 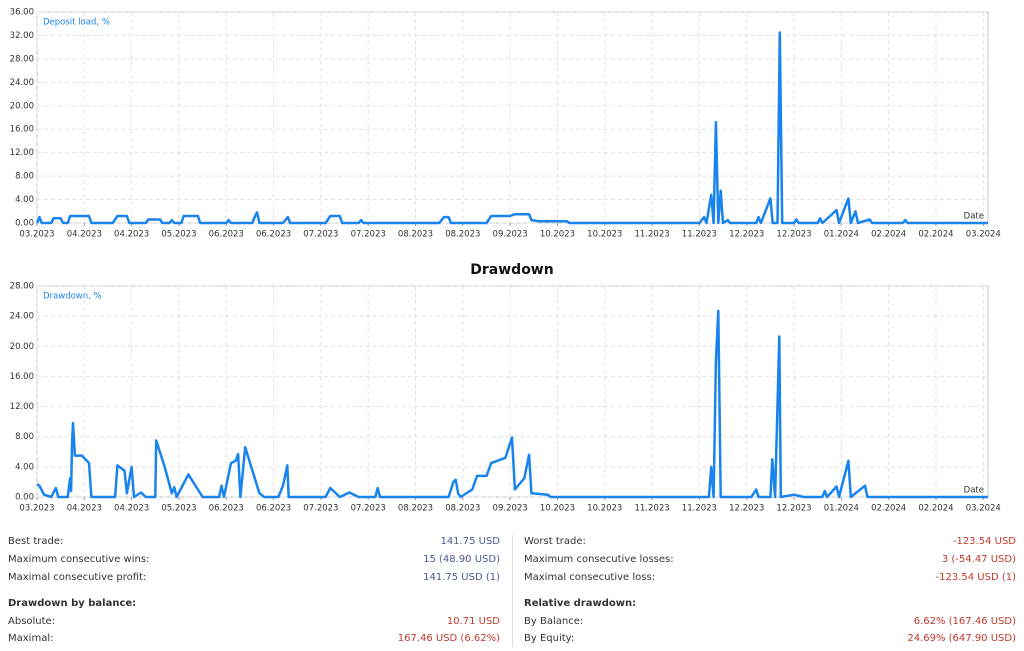 What do you see at coordinates (512, 591) in the screenshot?
I see `divider` at bounding box center [512, 591].